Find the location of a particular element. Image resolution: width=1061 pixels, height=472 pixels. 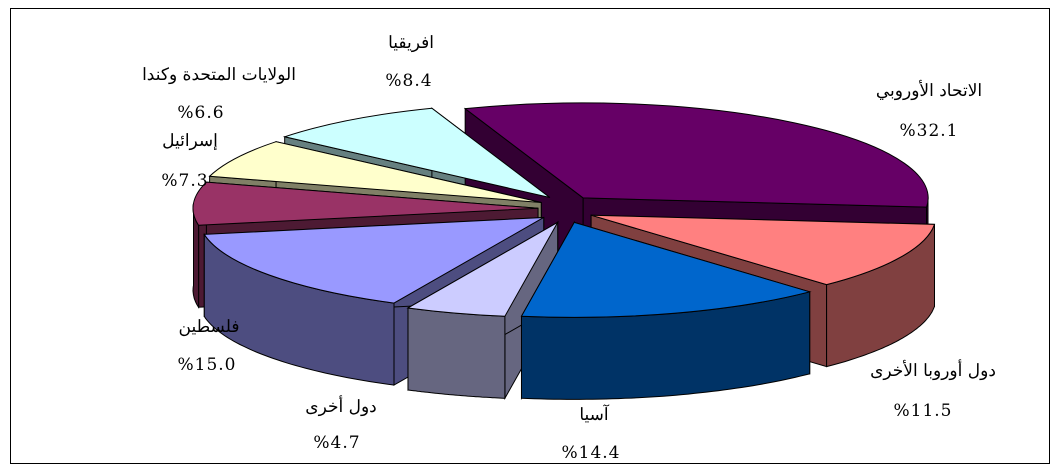

slice-value-palestine: %15.0 is located at coordinates (207, 365).